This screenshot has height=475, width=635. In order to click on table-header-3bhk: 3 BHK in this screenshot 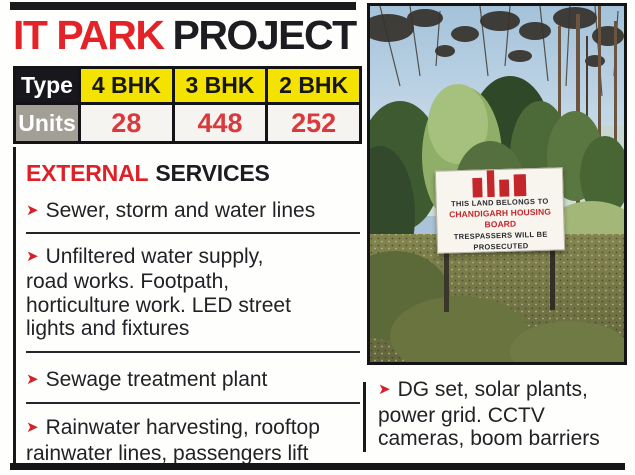, I will do `click(220, 85)`.